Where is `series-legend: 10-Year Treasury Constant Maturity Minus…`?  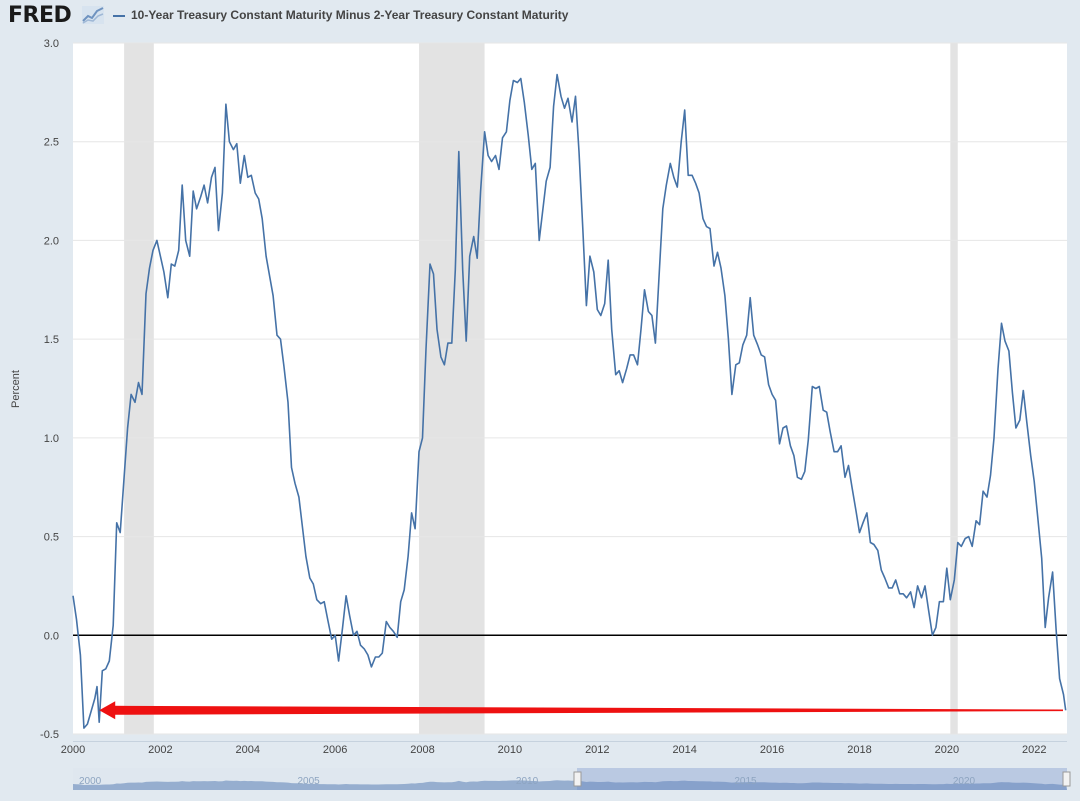 series-legend: 10-Year Treasury Constant Maturity Minus… is located at coordinates (340, 15).